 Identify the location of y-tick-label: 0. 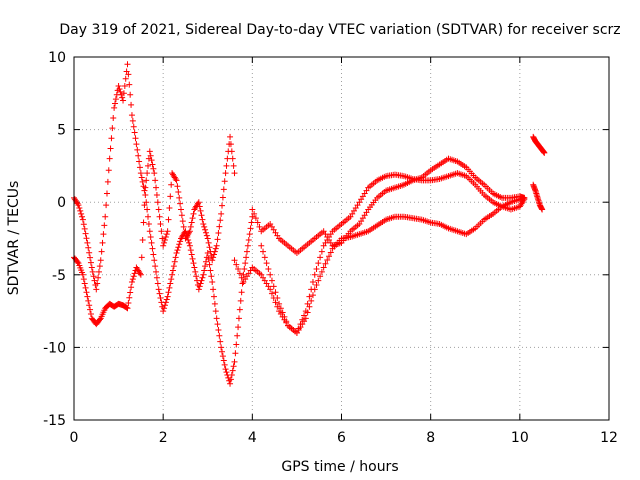
(61, 203).